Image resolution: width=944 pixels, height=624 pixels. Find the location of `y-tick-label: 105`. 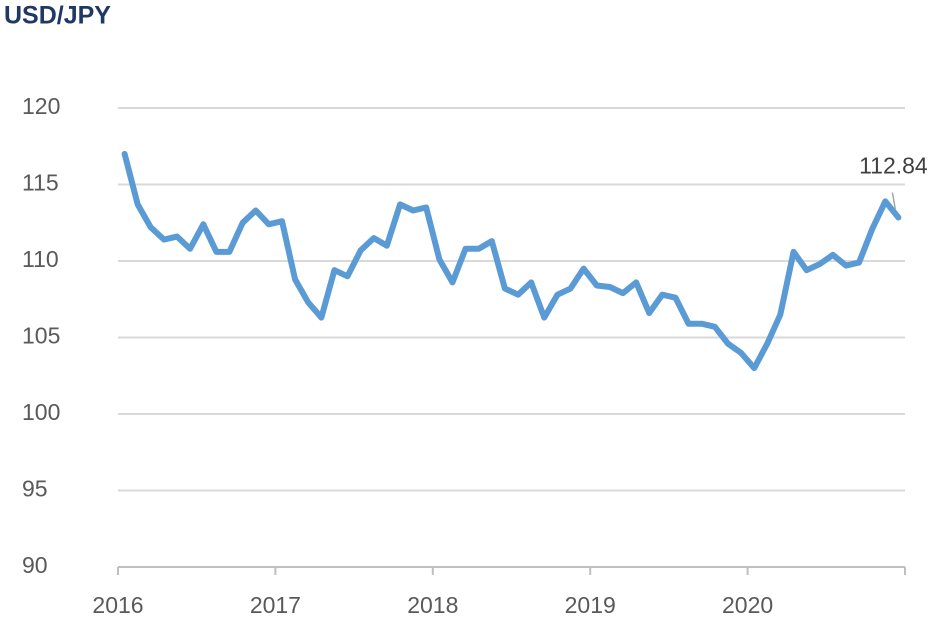

y-tick-label: 105 is located at coordinates (41, 336).